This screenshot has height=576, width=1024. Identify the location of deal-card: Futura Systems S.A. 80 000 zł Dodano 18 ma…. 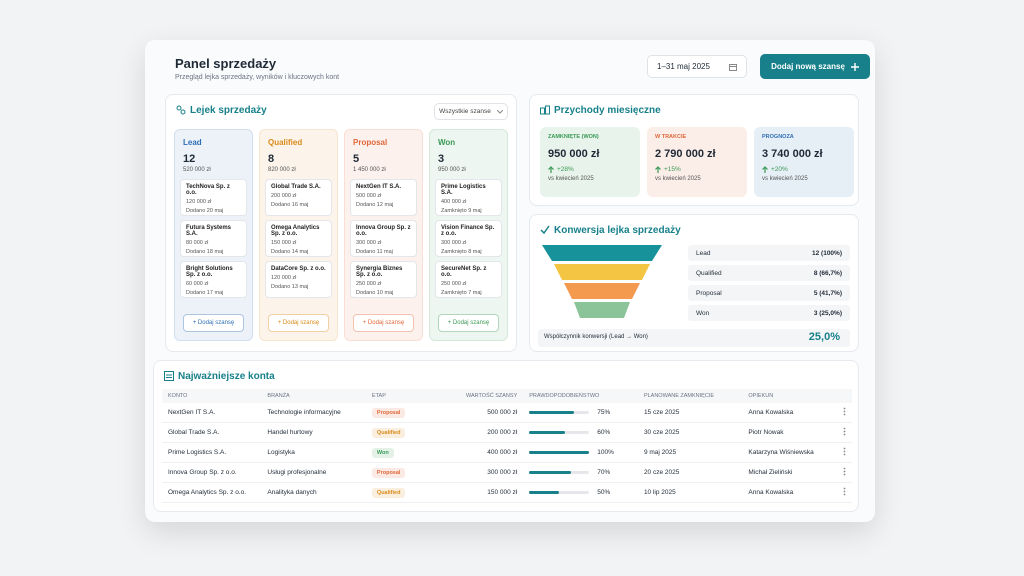
(213, 238).